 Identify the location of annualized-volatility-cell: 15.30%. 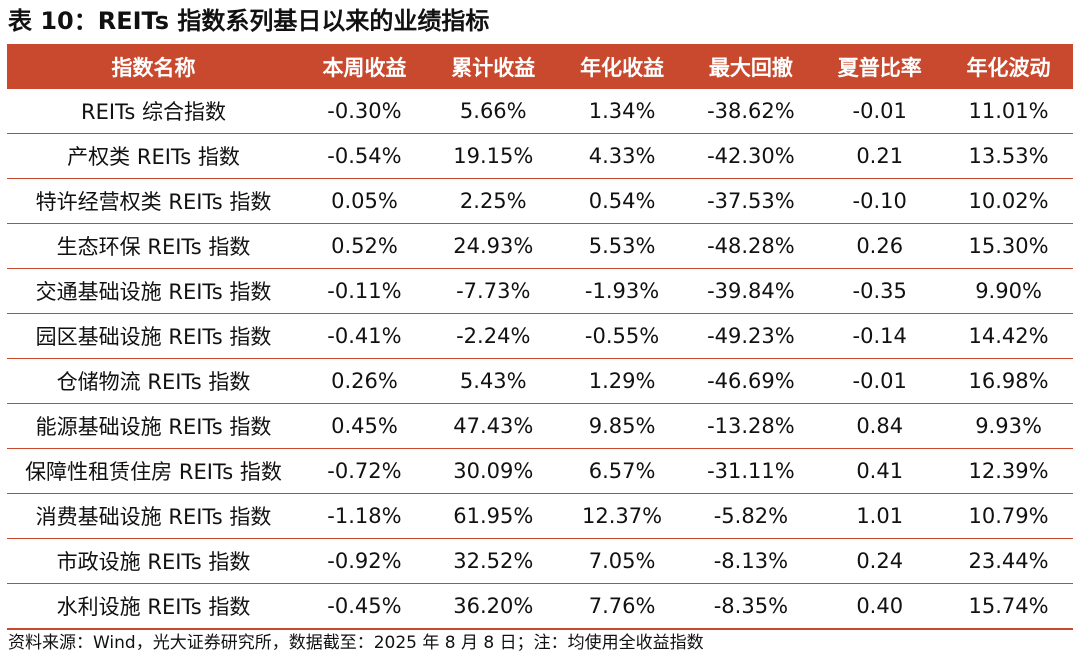
(1008, 246).